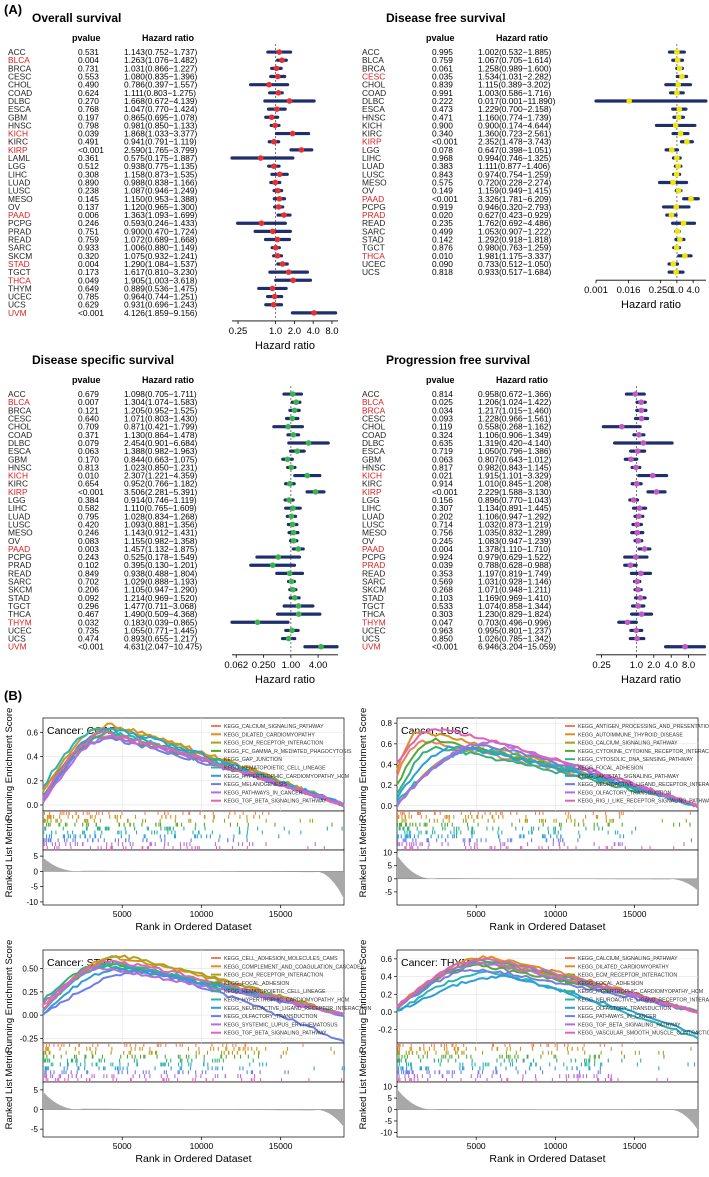 The height and width of the screenshot is (1177, 709). Describe the element at coordinates (442, 410) in the screenshot. I see `pvalue-label: 0.034` at that location.